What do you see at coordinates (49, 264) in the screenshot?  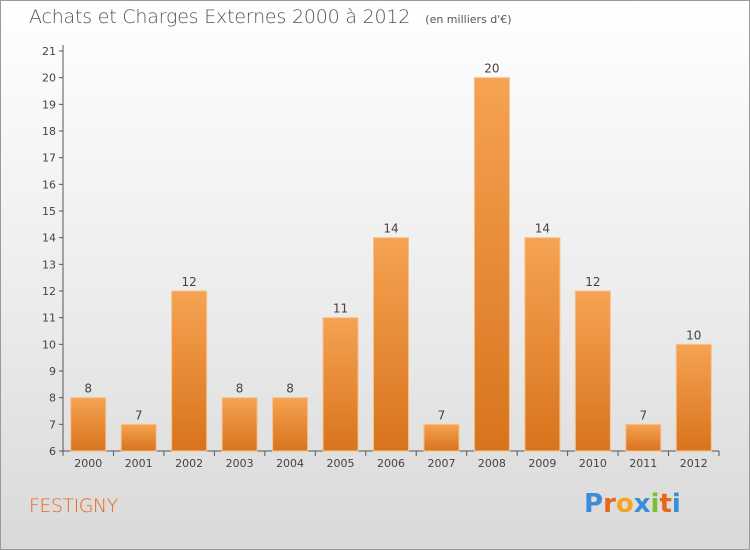 I see `y-tick-label: 13` at bounding box center [49, 264].